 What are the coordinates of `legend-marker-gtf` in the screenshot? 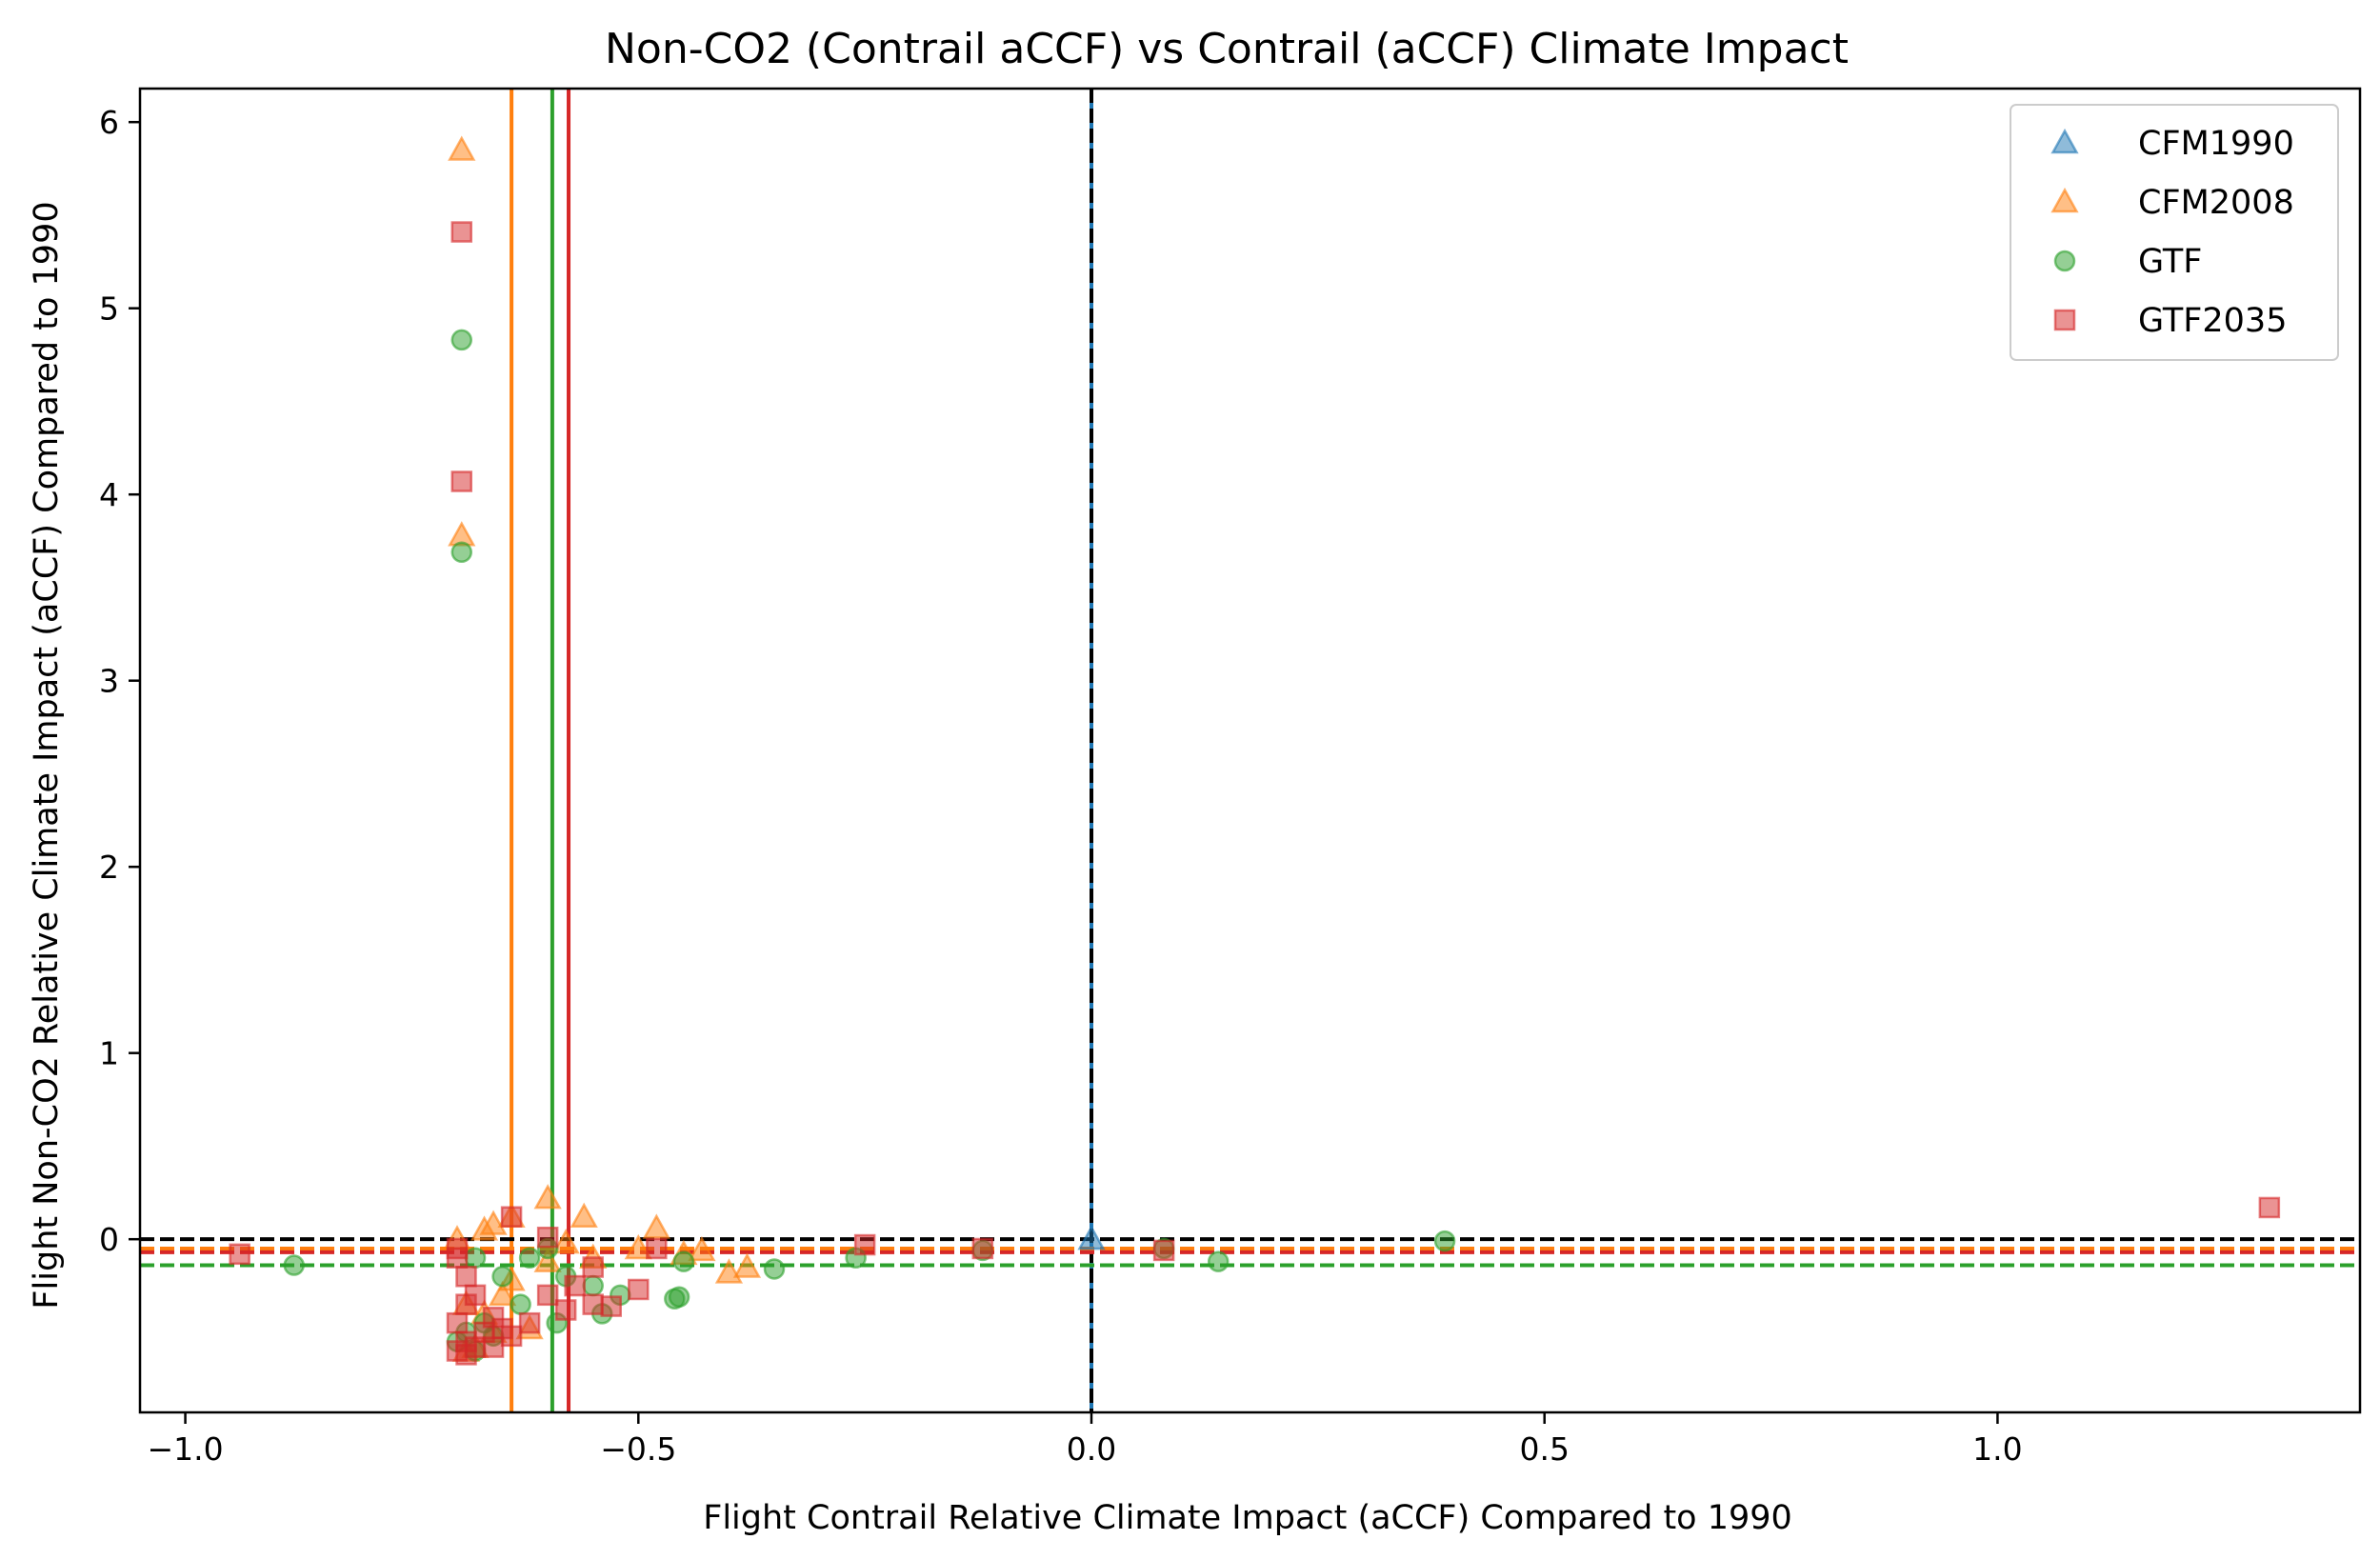 It's located at (2064, 261).